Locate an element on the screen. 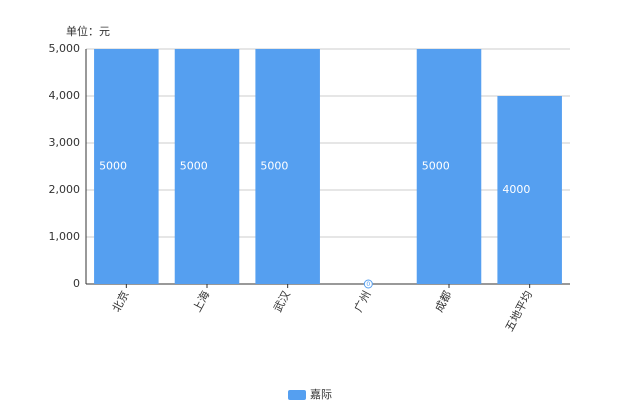 The image size is (620, 413). unit-label: 单位：元 is located at coordinates (88, 31).